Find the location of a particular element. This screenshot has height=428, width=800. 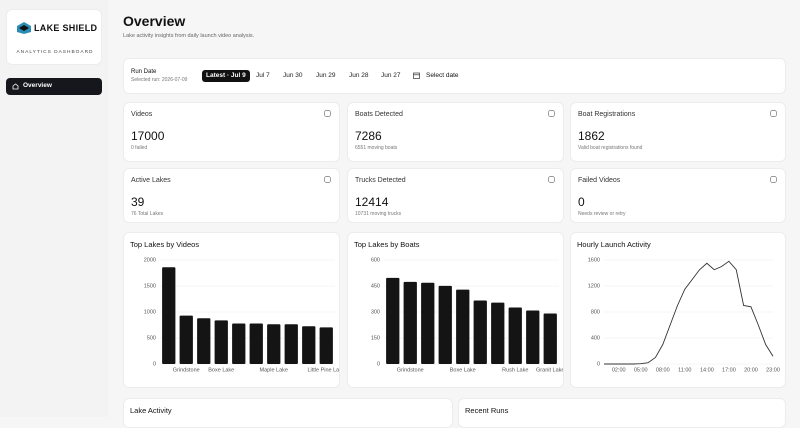

page-title: Overview is located at coordinates (154, 21).